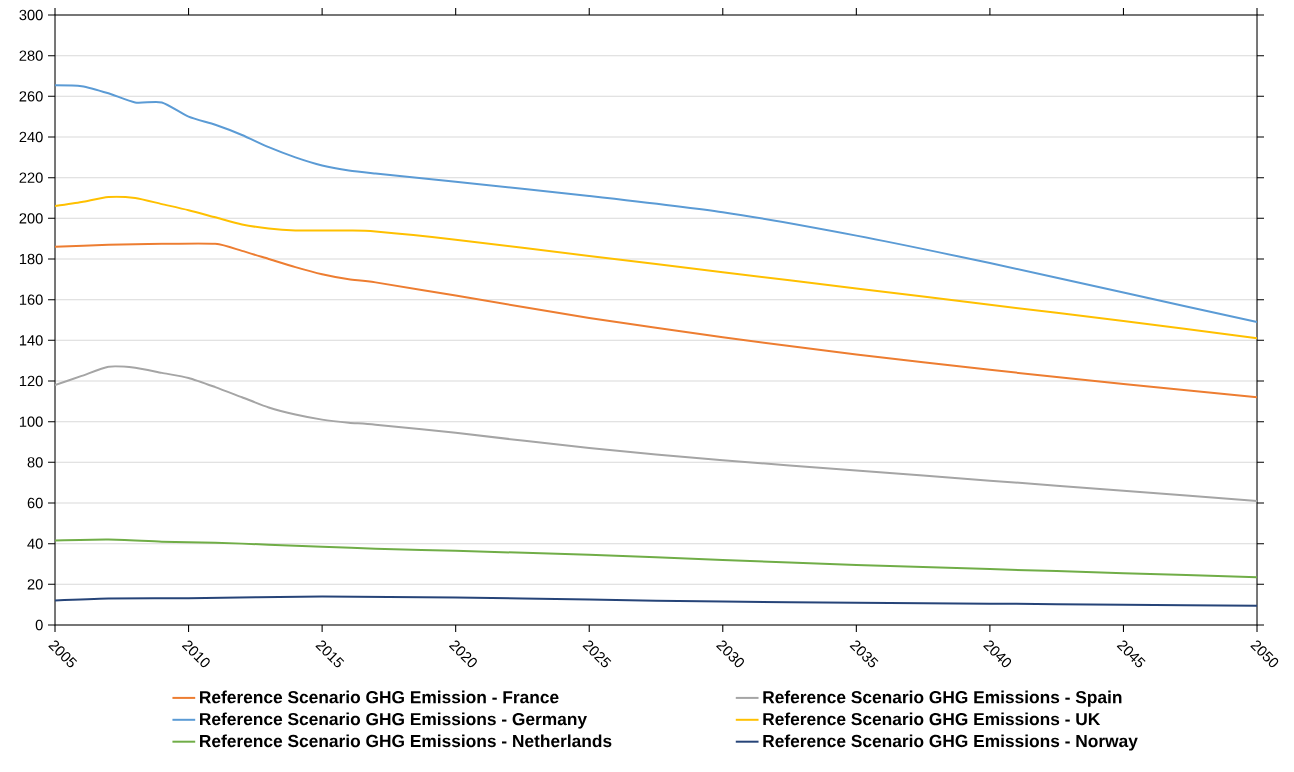 The height and width of the screenshot is (772, 1294). Describe the element at coordinates (35, 543) in the screenshot. I see `y-tick-label: 40` at that location.